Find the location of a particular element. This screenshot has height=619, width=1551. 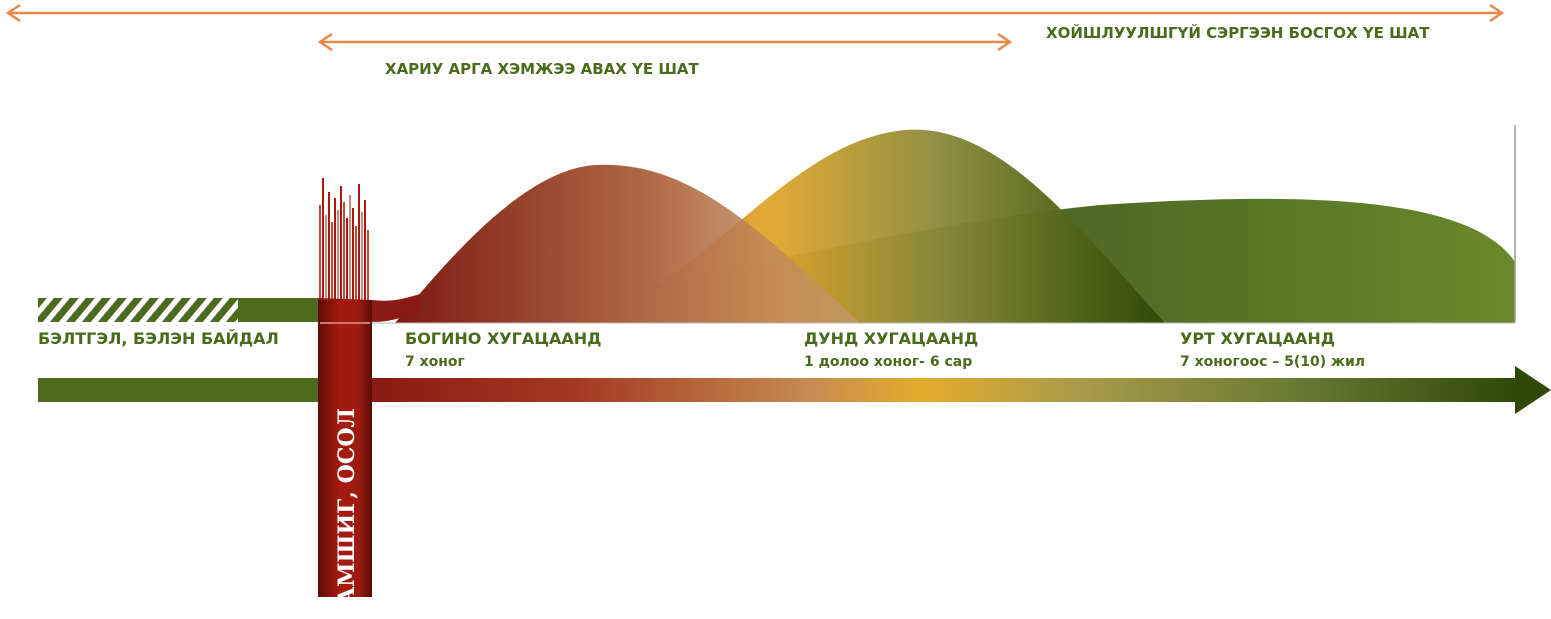

short-term-title: БОГИНО ХУГАЦААНД is located at coordinates (503, 338).